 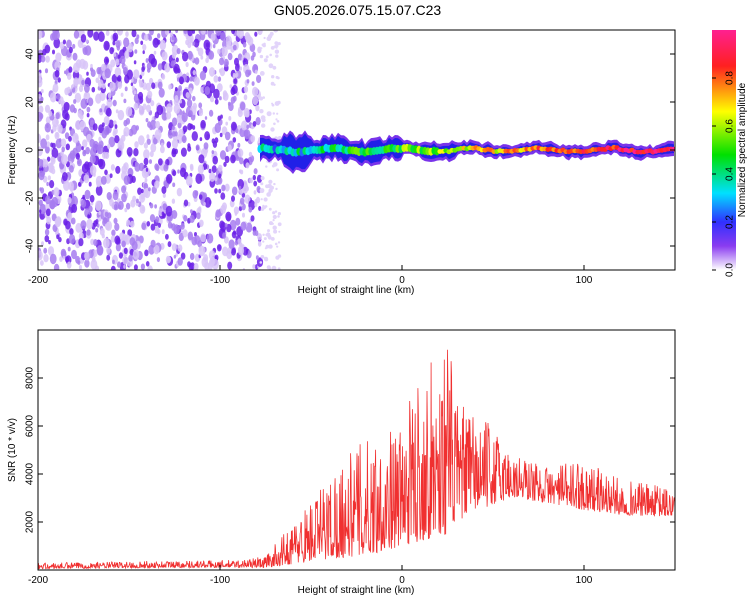 I want to click on colorbar-gradient, so click(x=724, y=150).